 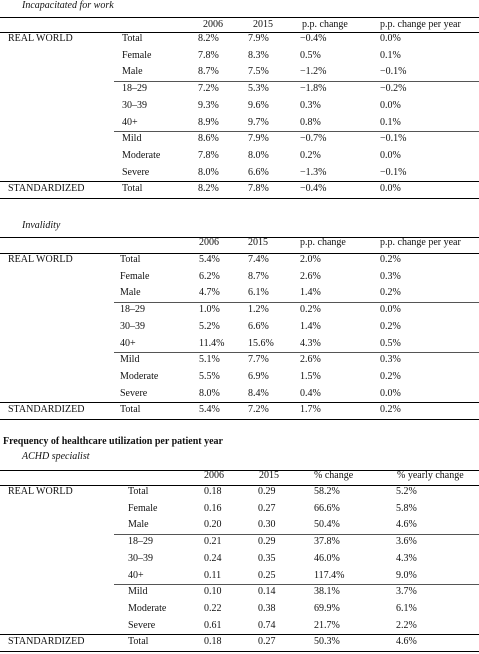 What do you see at coordinates (213, 575) in the screenshot?
I see `table-cell: 0.11` at bounding box center [213, 575].